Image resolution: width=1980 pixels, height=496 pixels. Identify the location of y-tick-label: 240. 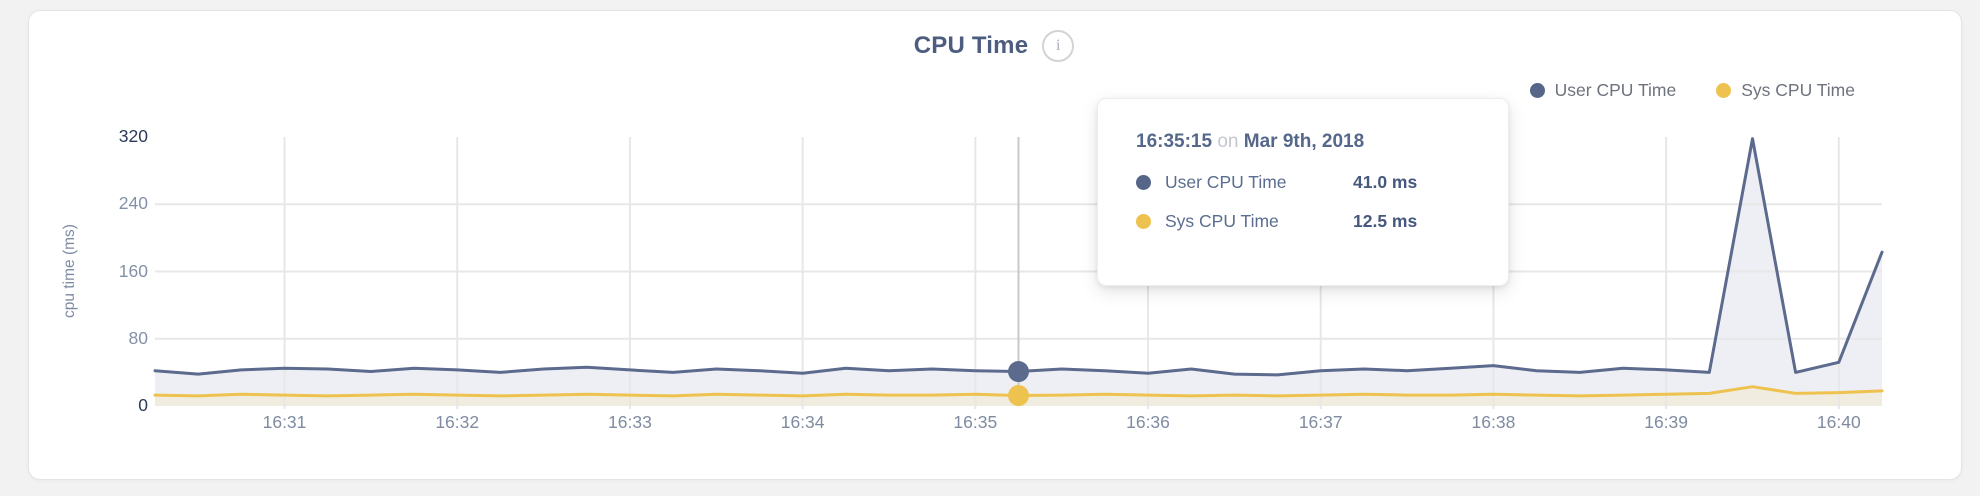
(133, 203).